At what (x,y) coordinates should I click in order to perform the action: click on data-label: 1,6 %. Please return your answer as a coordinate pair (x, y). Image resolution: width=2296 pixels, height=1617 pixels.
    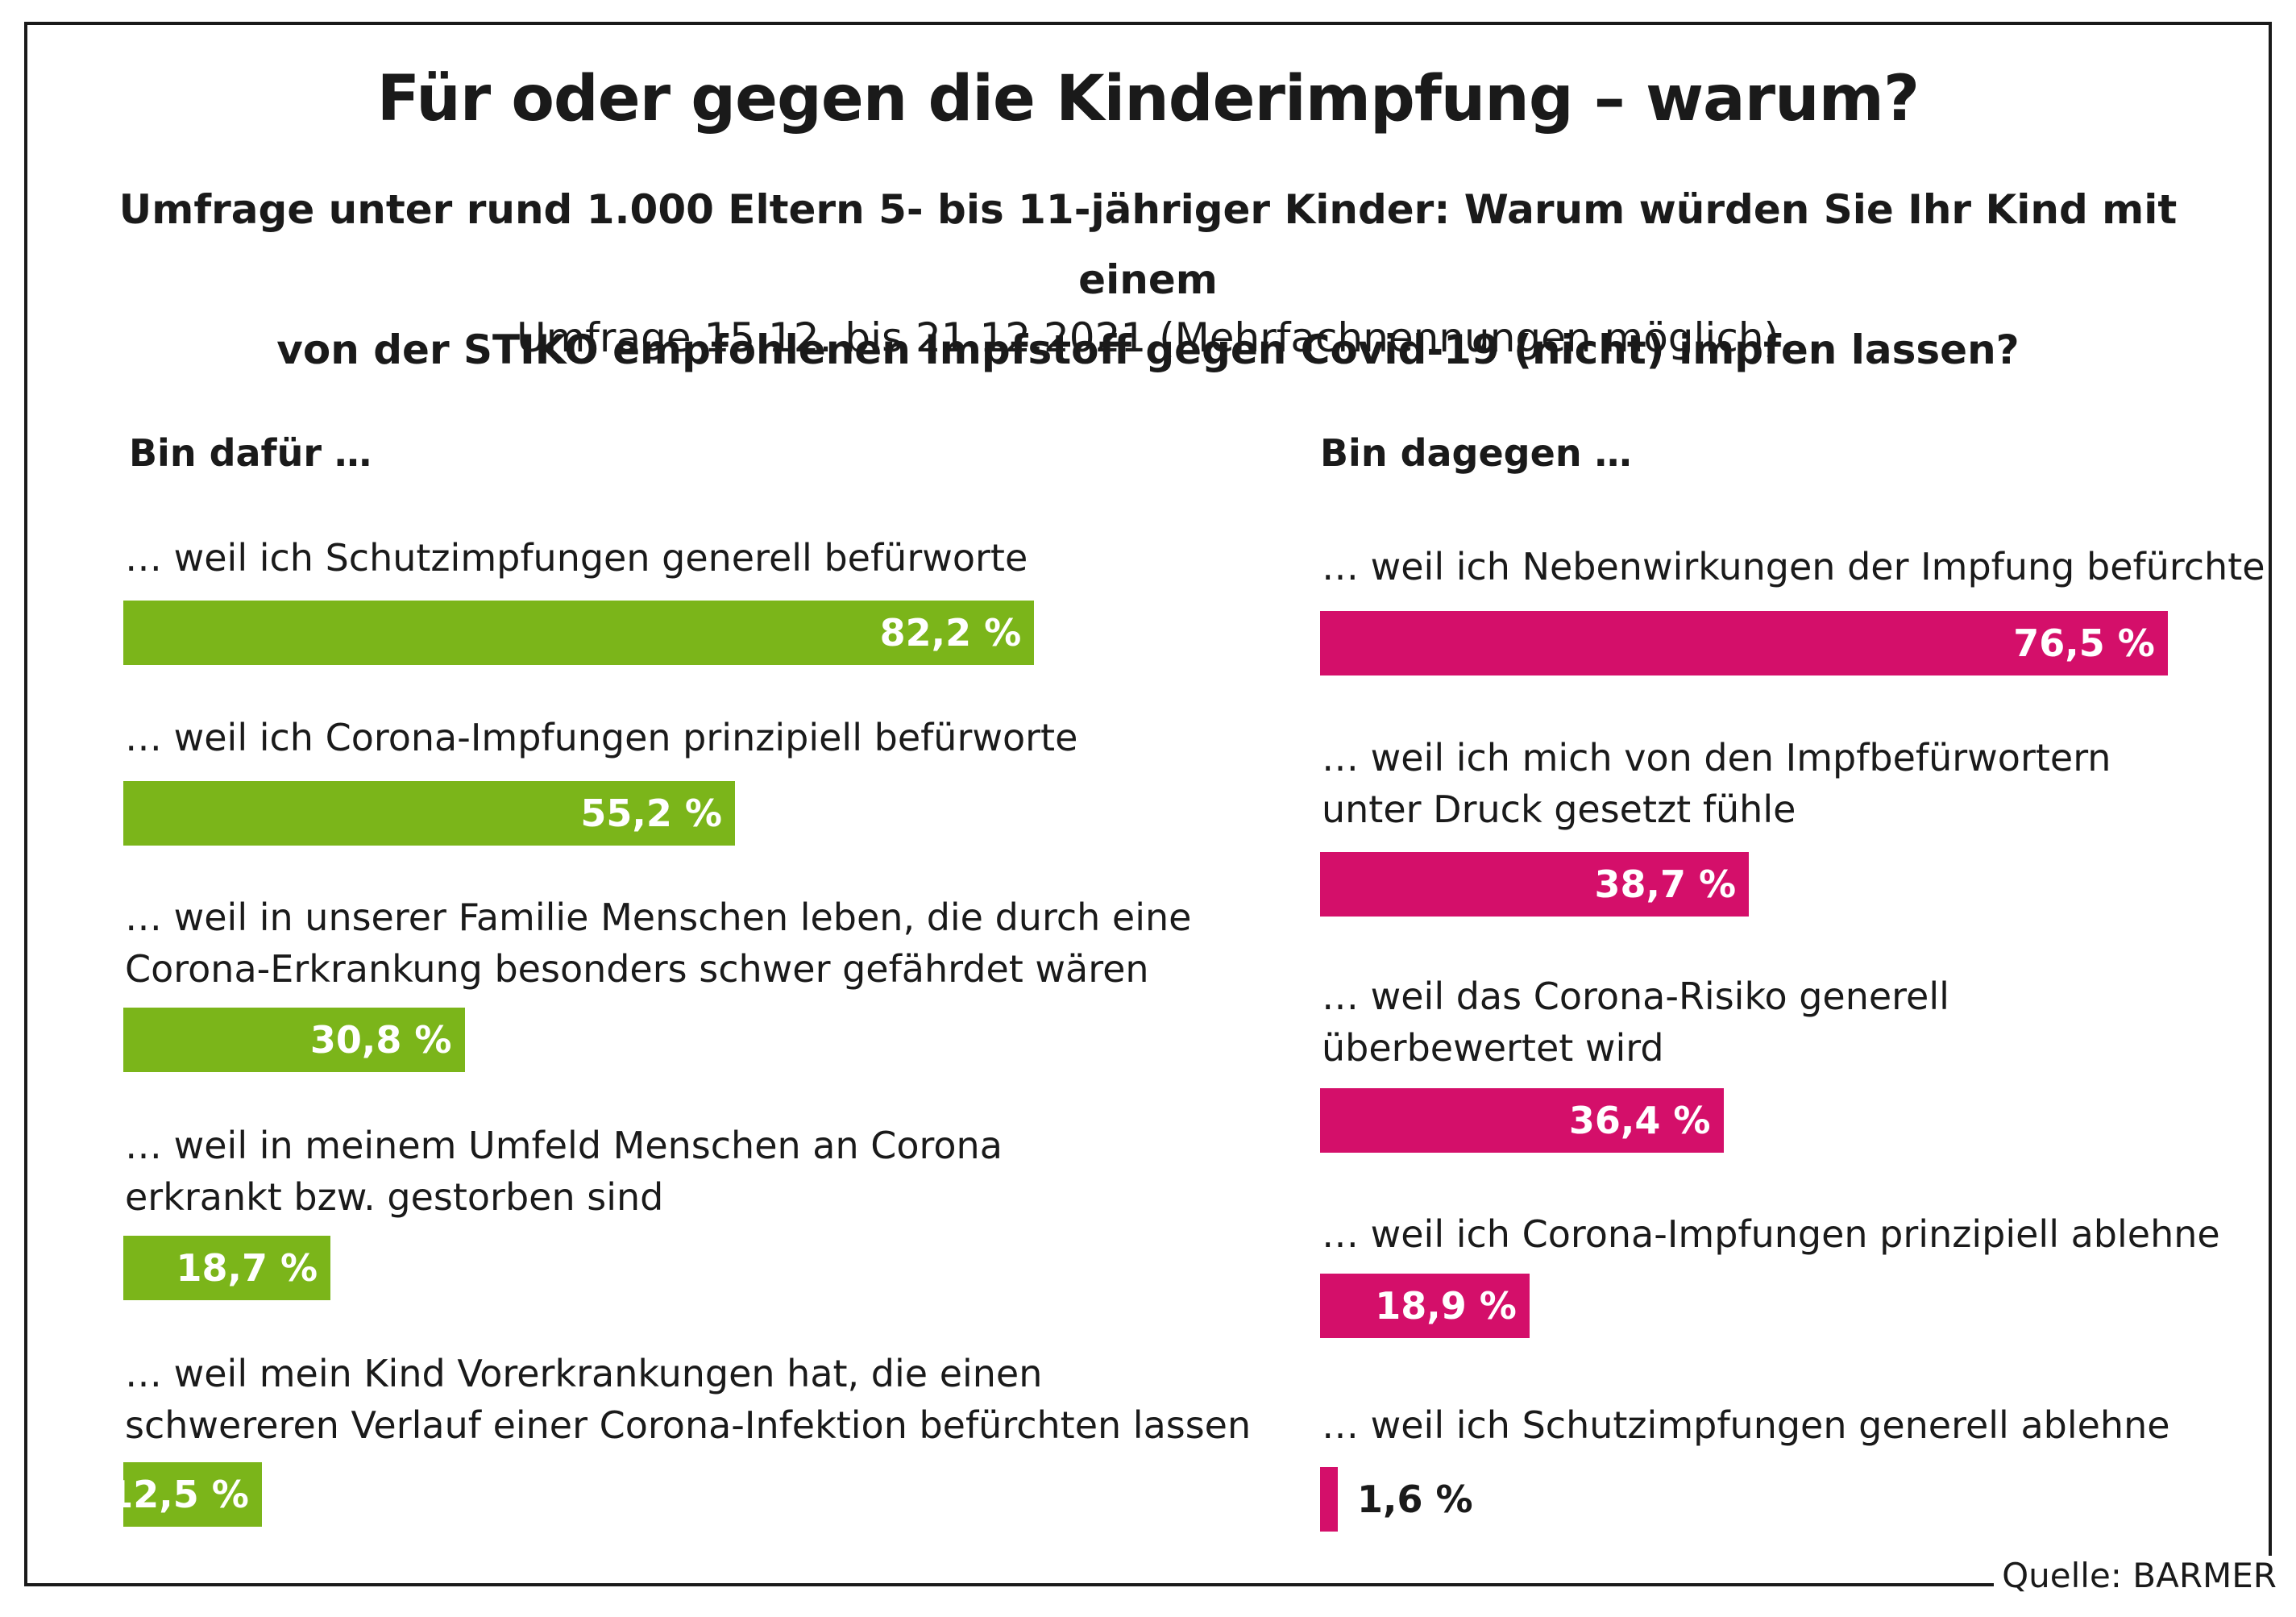
    Looking at the image, I should click on (1415, 1499).